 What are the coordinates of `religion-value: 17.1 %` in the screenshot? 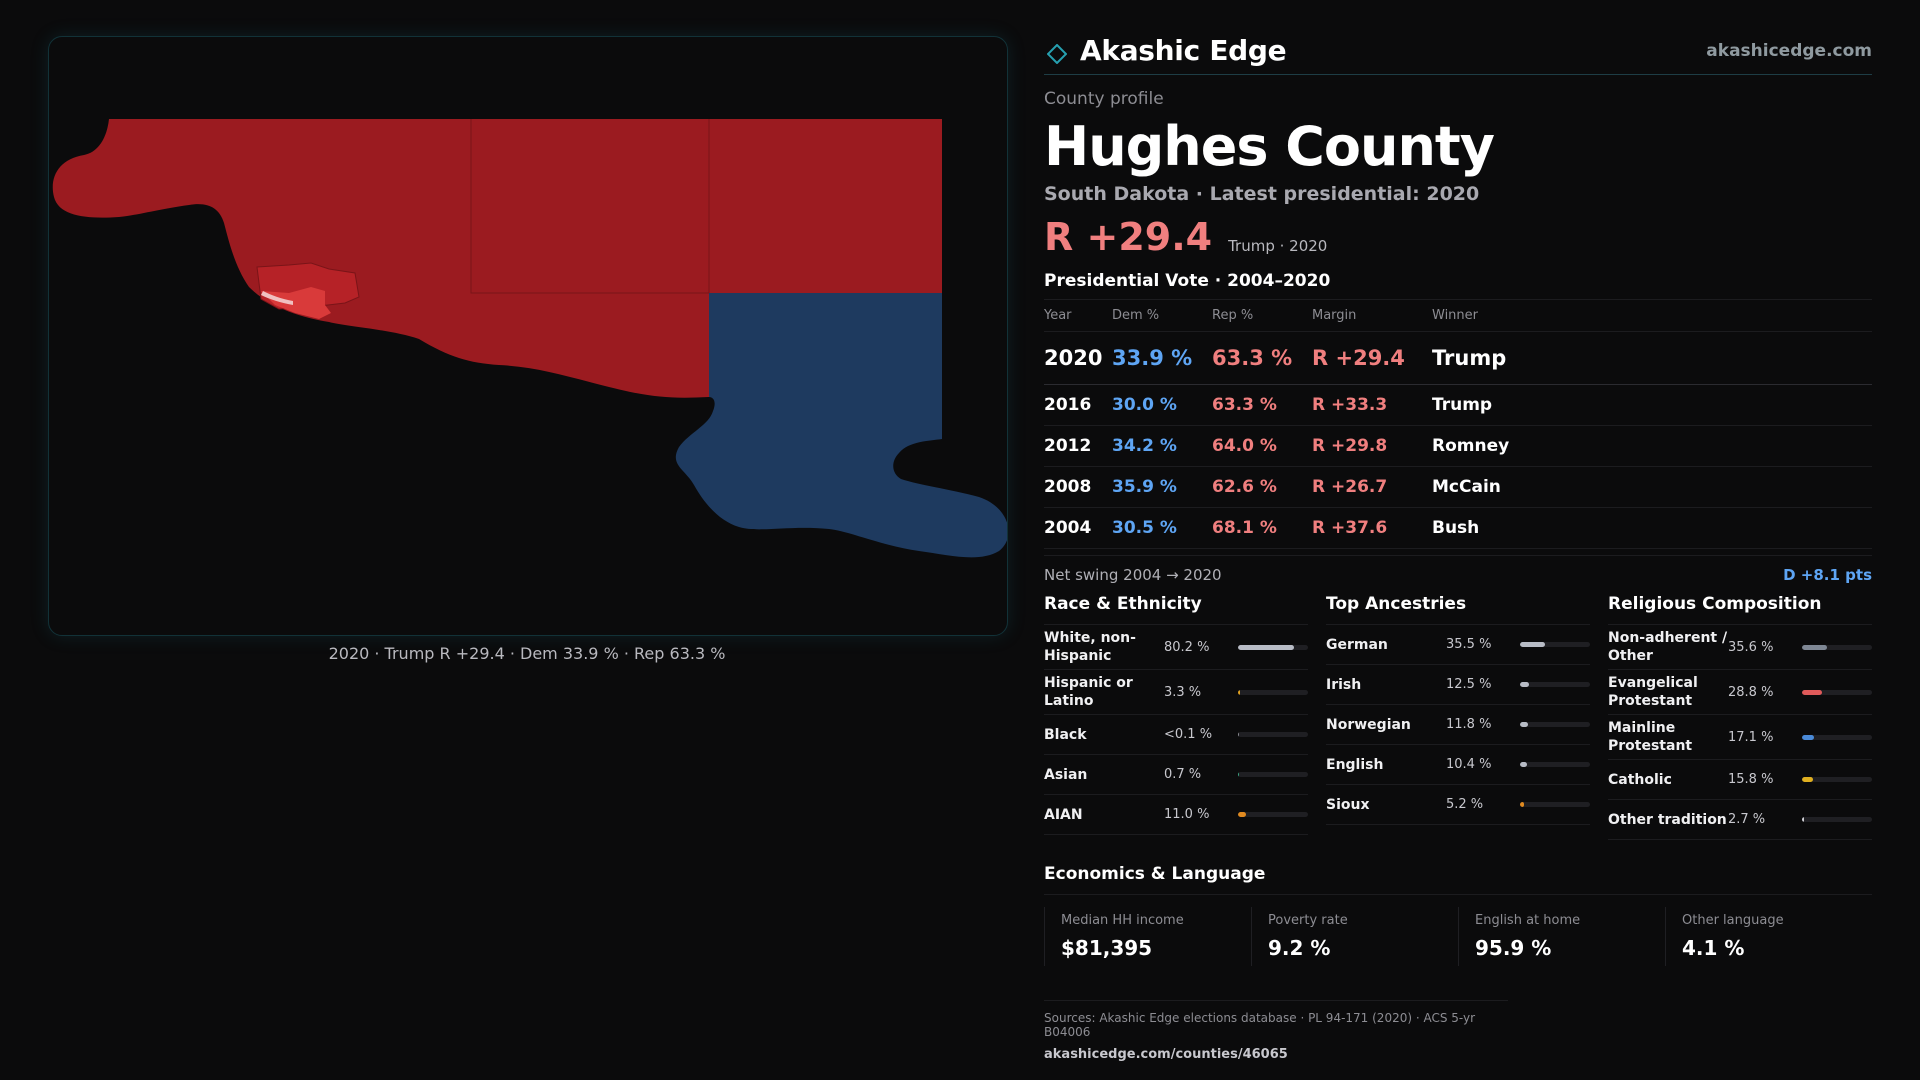 It's located at (1751, 737).